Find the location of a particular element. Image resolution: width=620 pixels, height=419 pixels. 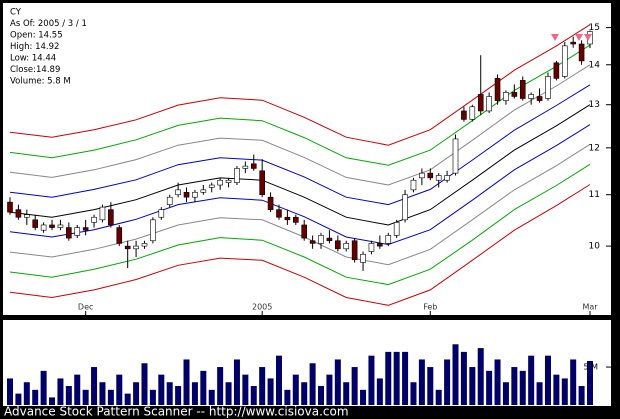

x-tick-label: 2005 is located at coordinates (262, 307).